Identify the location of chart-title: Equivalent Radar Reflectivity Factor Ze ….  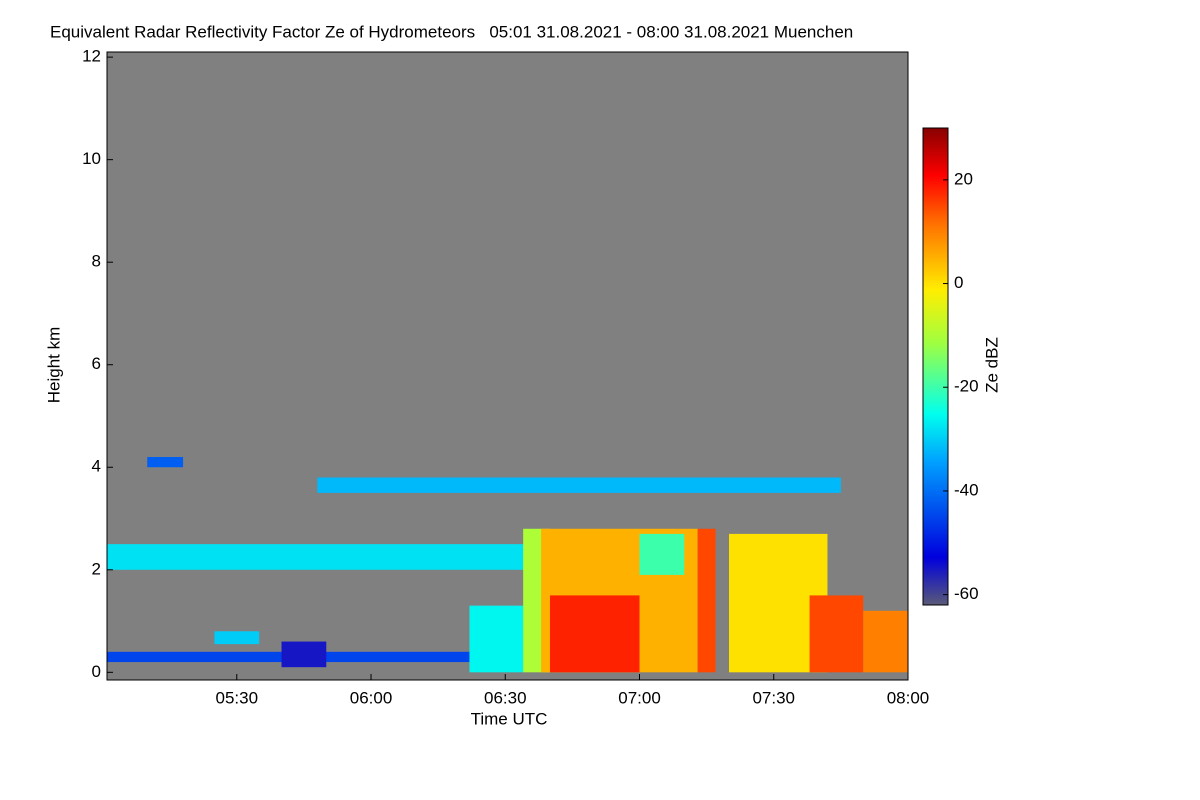
(451, 31).